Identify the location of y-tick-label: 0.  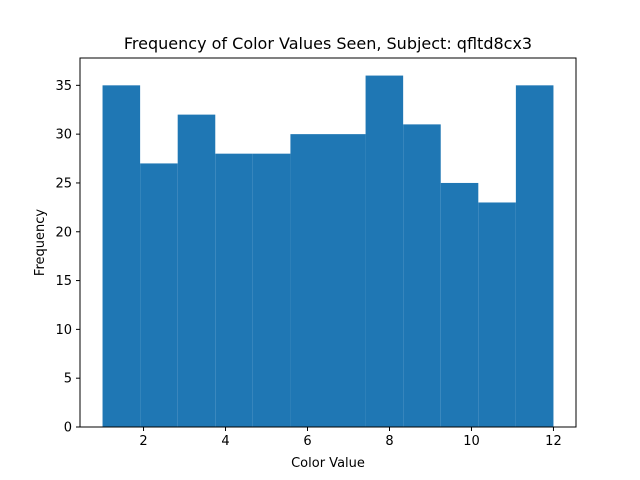
(68, 428).